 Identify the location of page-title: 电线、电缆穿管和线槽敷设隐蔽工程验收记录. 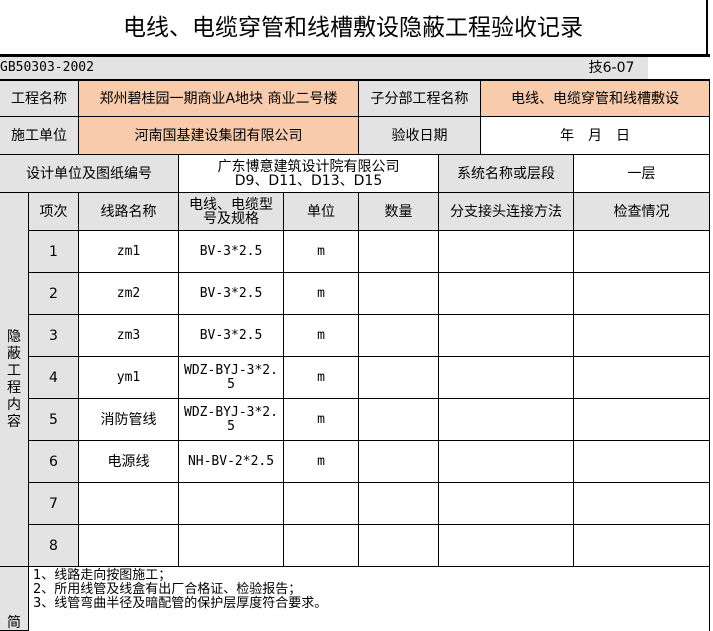
(354, 27).